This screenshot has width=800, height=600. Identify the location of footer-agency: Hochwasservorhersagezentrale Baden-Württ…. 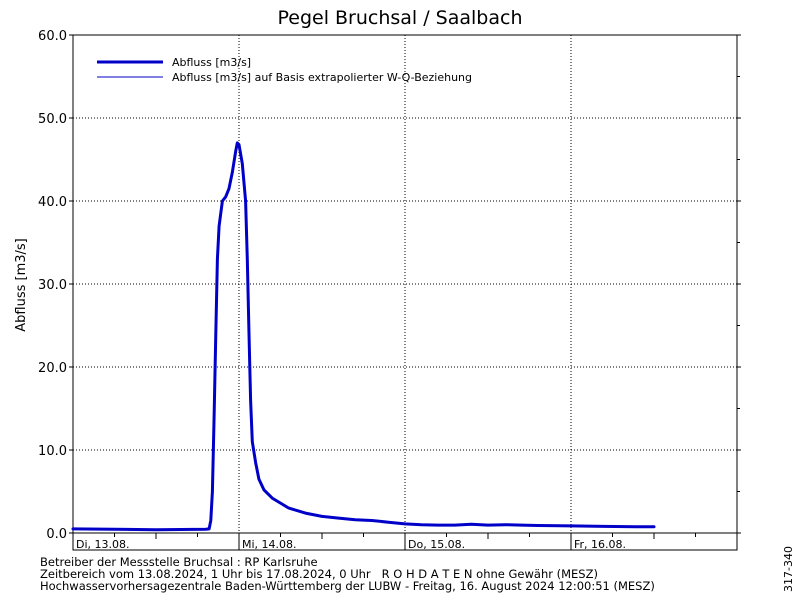
(347, 586).